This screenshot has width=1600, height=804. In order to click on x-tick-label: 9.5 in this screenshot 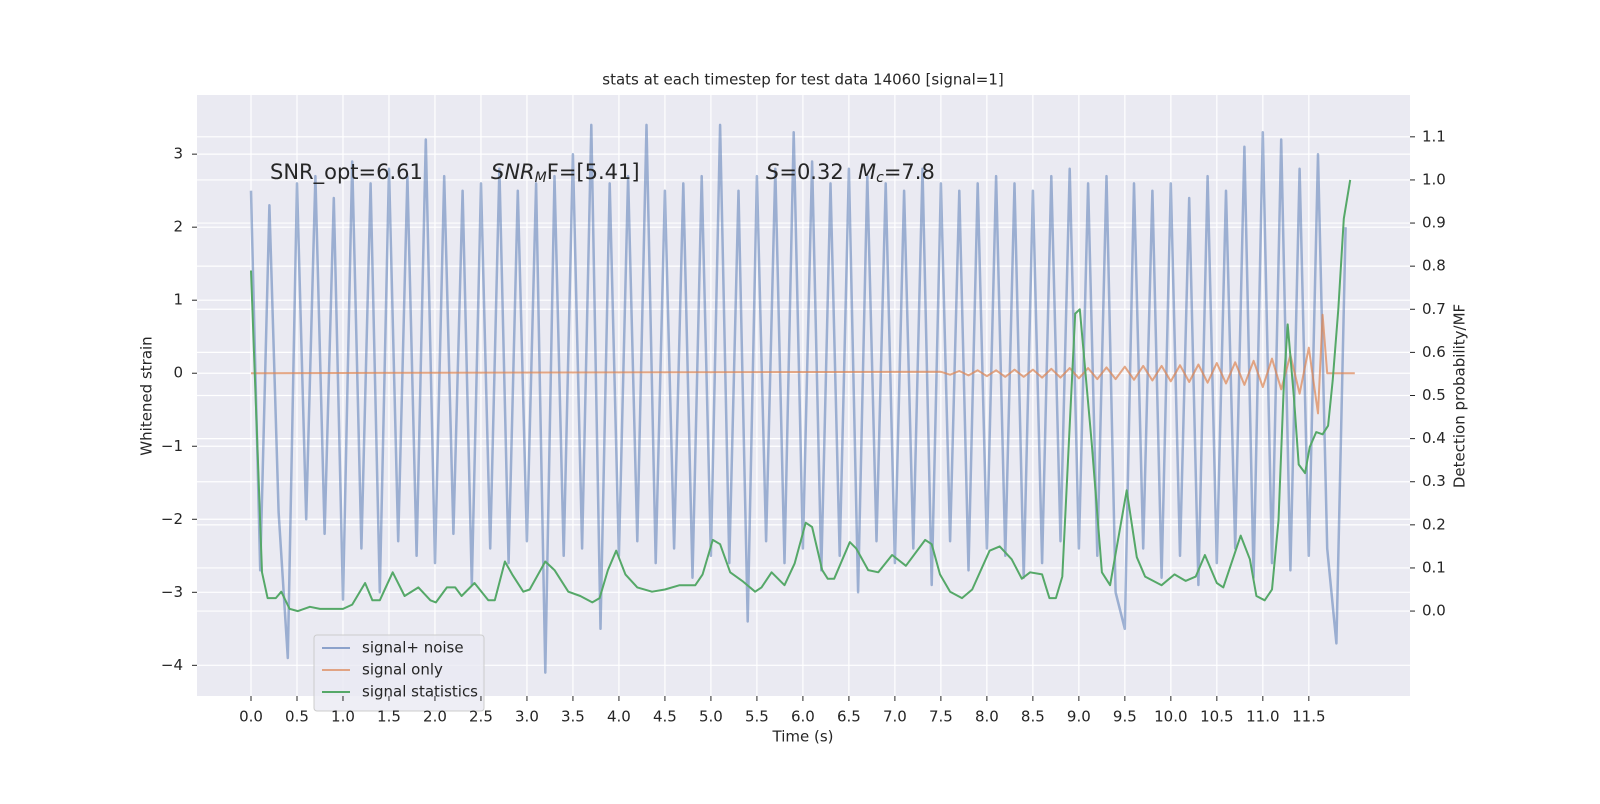, I will do `click(1125, 717)`.